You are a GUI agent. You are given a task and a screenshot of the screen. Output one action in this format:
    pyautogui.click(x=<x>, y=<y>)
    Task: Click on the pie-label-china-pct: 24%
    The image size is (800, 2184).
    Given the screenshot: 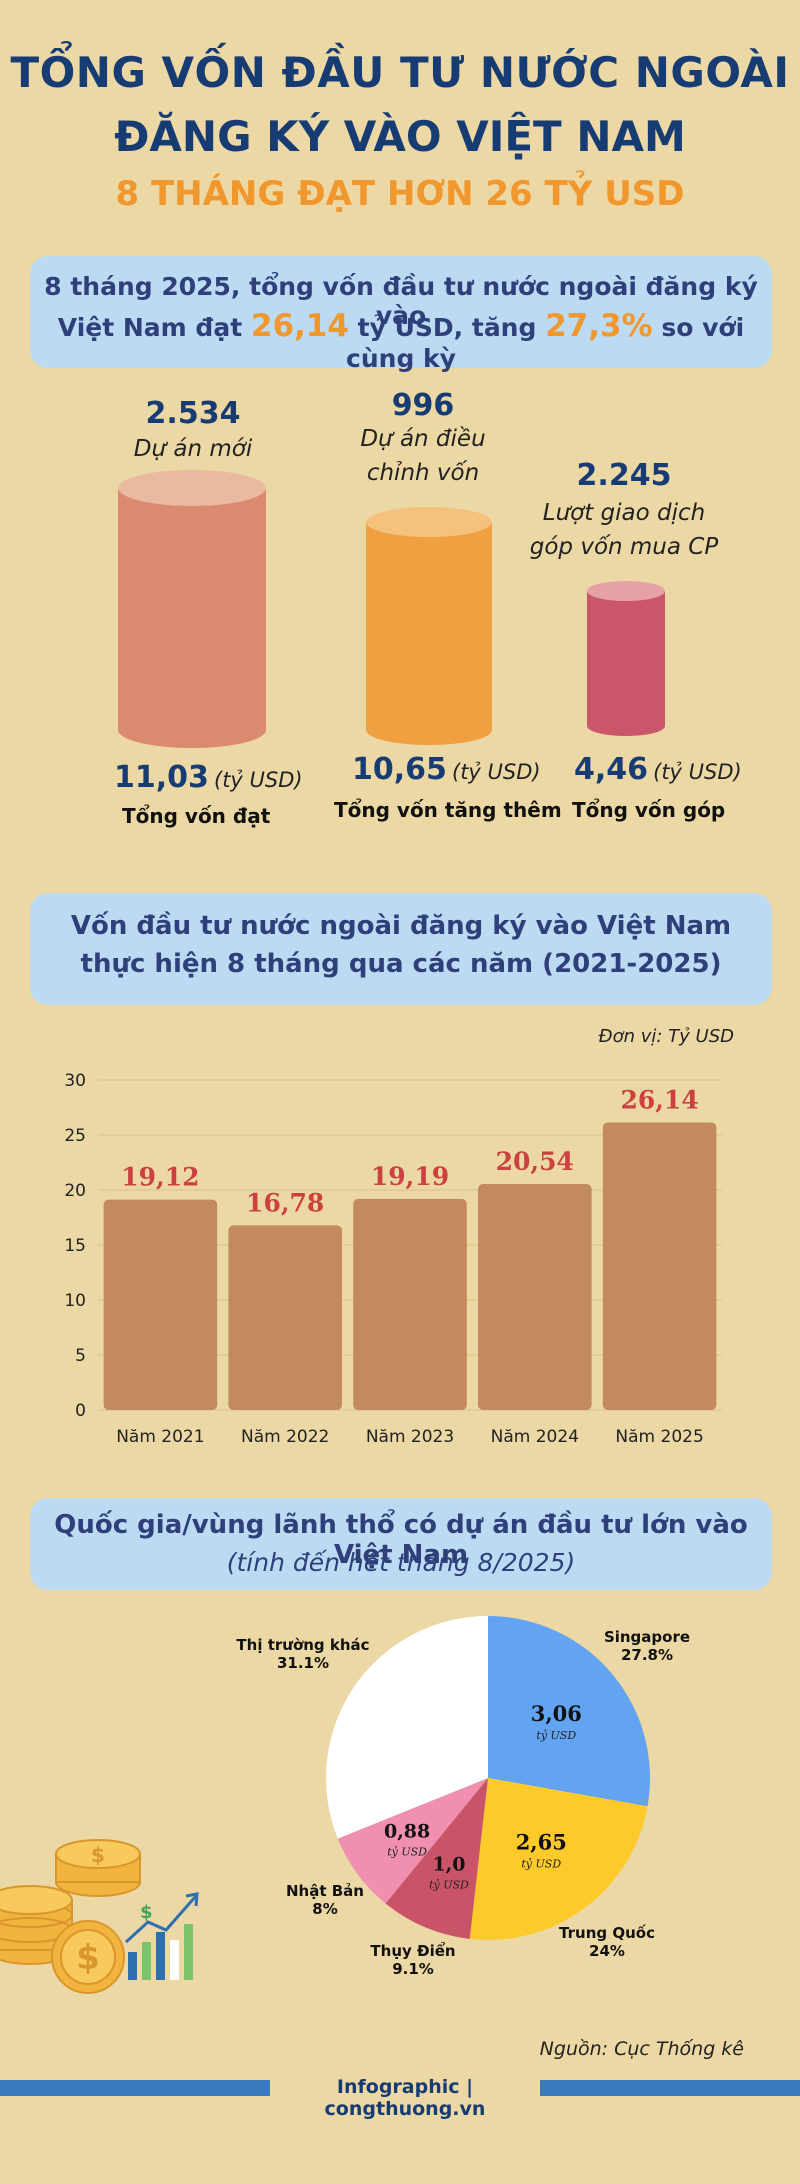 What is the action you would take?
    pyautogui.click(x=607, y=1951)
    